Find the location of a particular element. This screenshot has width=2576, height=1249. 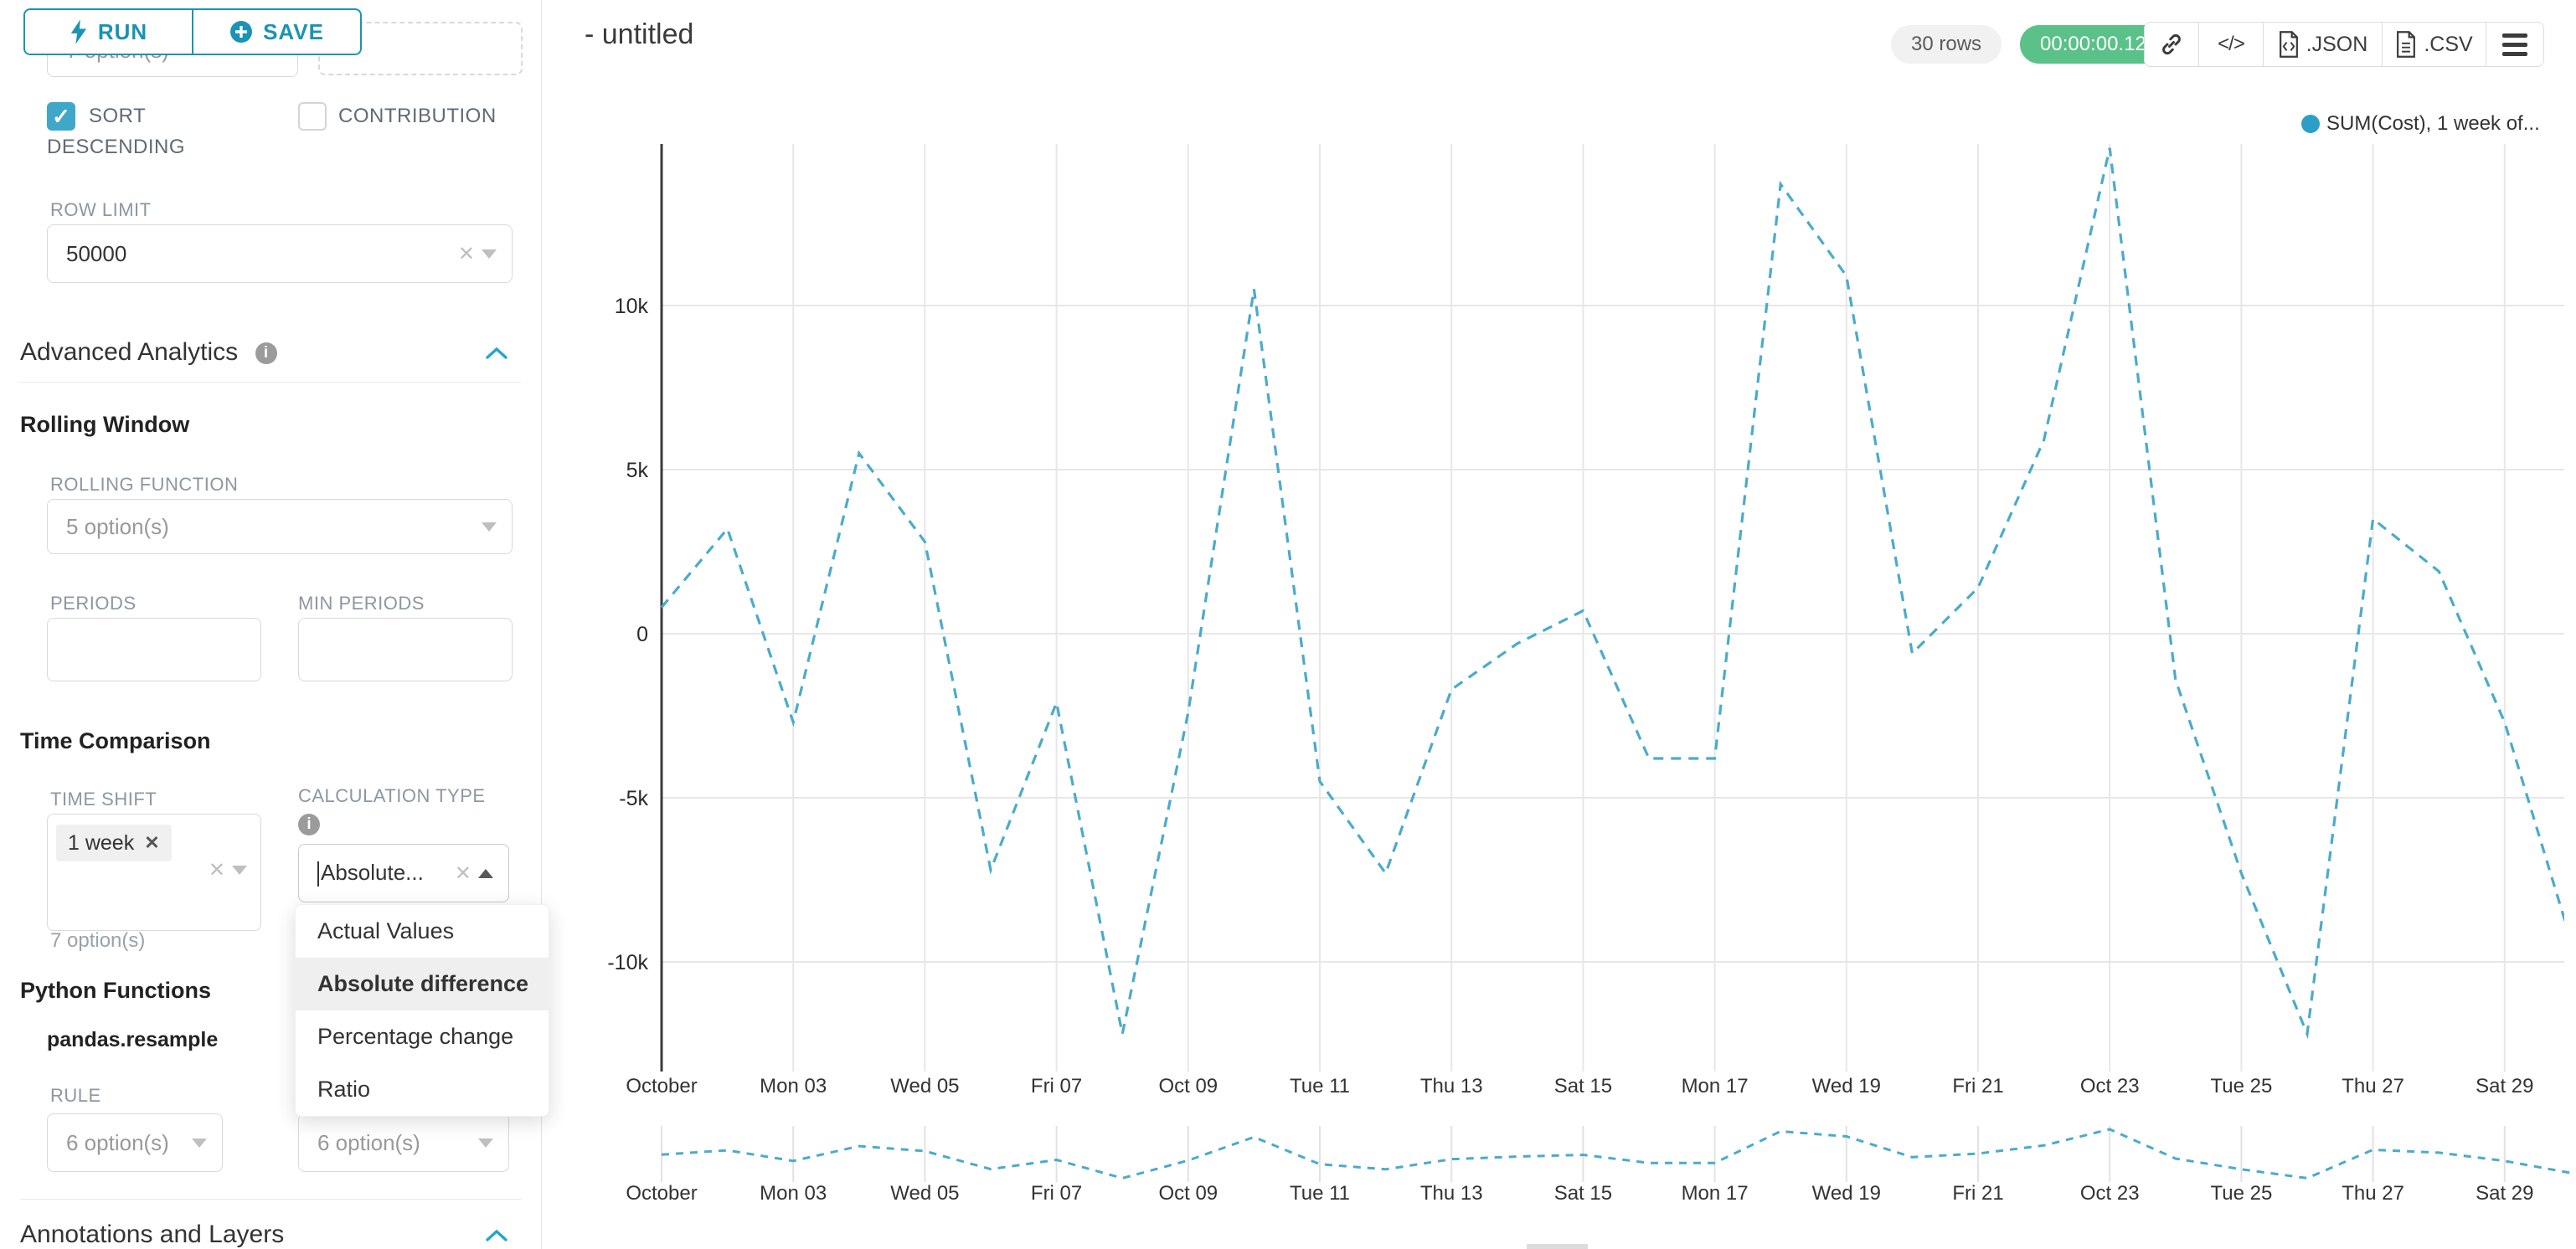

time-shift-multiselect: 1 week ✕ ✕ is located at coordinates (154, 872).